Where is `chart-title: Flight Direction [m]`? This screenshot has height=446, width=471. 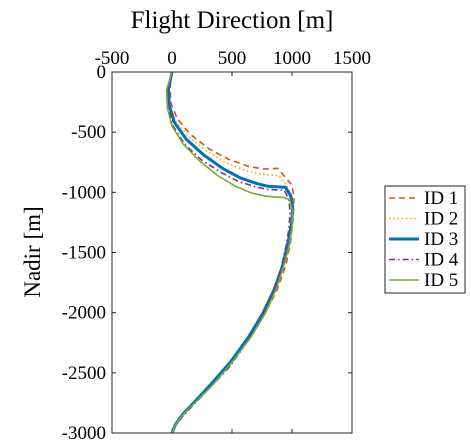 chart-title: Flight Direction [m] is located at coordinates (232, 20).